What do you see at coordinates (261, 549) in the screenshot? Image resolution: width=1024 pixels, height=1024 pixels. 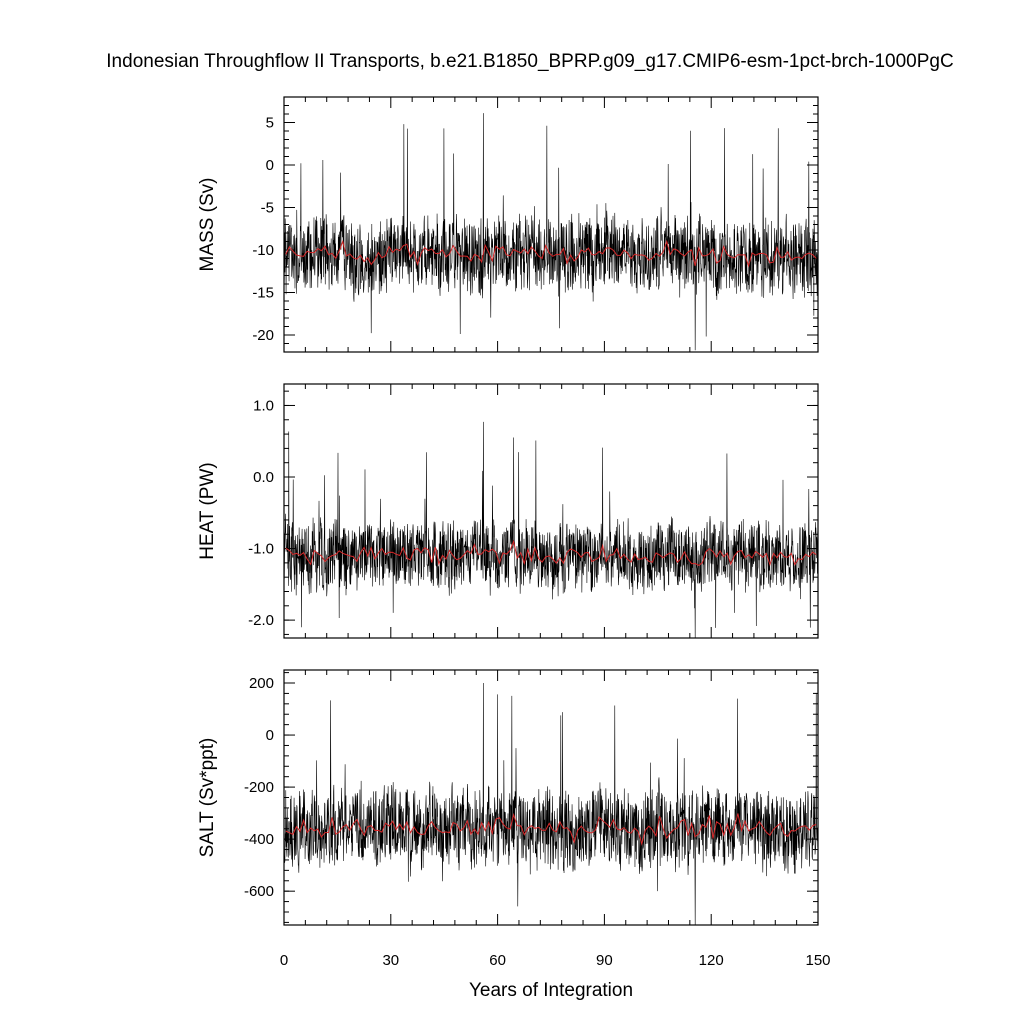 I see `y-tick-label: -1.0` at bounding box center [261, 549].